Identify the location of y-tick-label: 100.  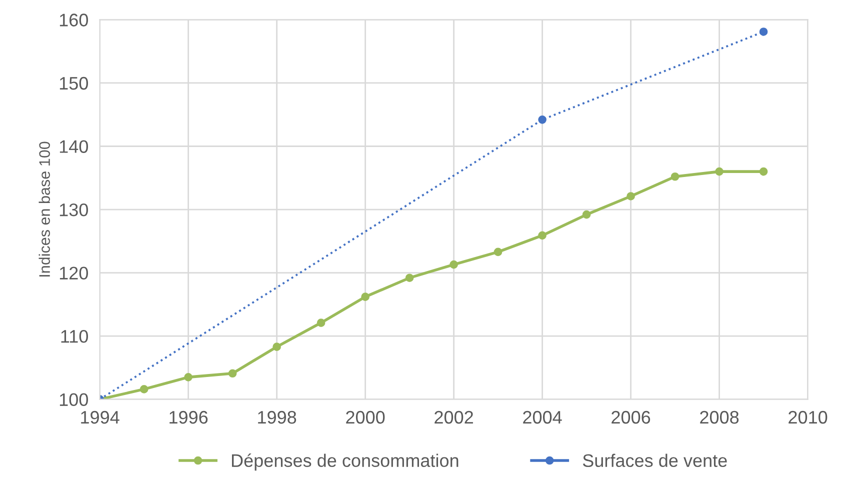
(74, 399).